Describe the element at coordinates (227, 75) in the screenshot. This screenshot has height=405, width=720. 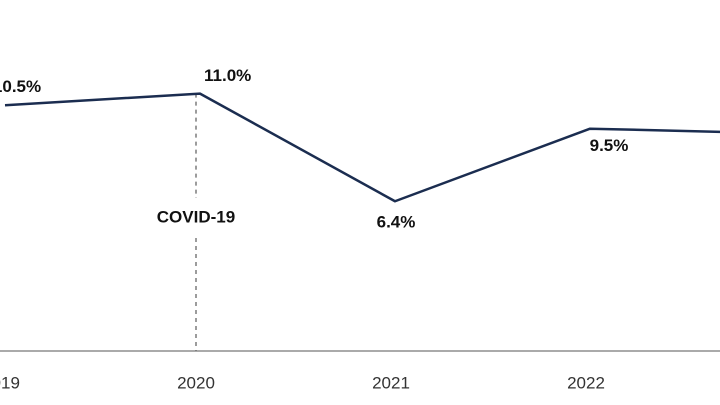
I see `value-label: 11.0%` at that location.